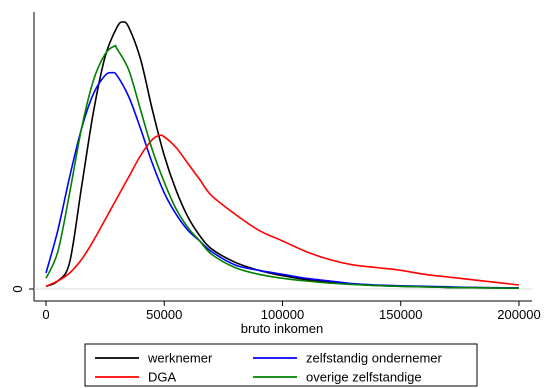 The image size is (548, 388). I want to click on y-tick-label: 0, so click(17, 288).